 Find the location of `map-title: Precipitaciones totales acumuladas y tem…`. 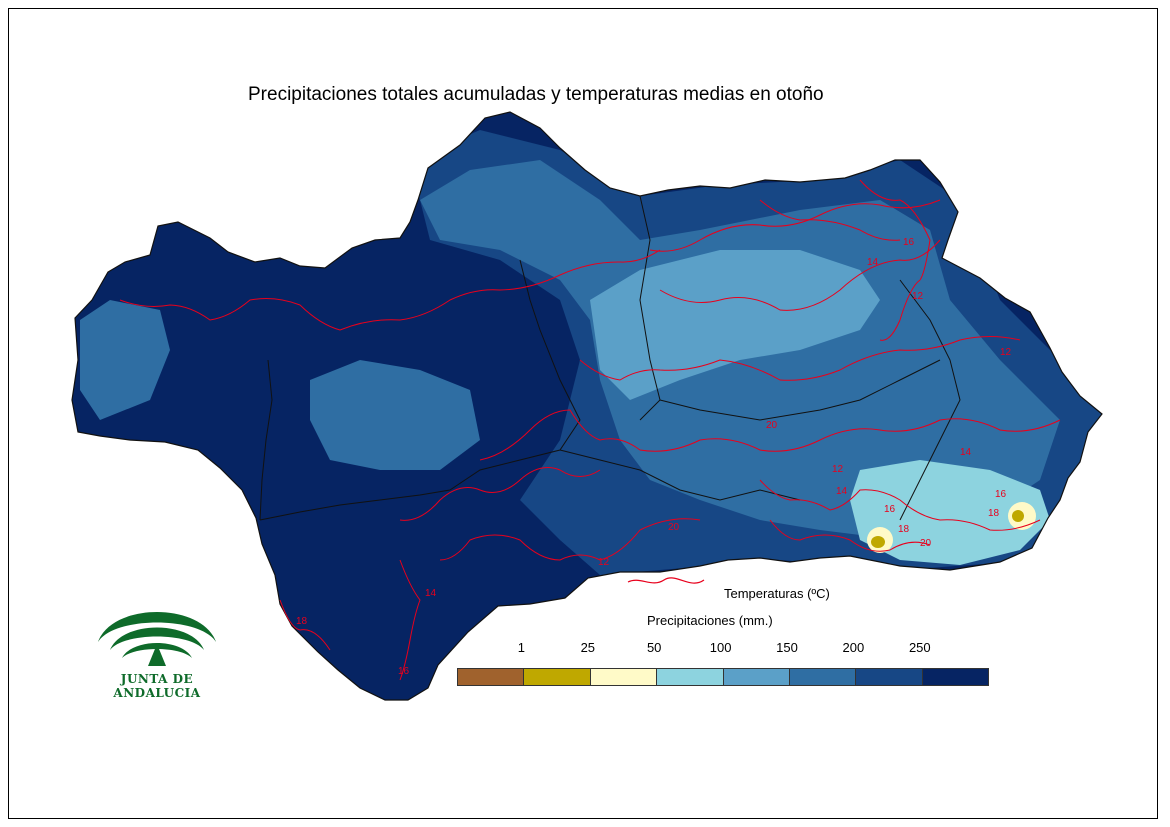

map-title: Precipitaciones totales acumuladas y tem… is located at coordinates (536, 94).